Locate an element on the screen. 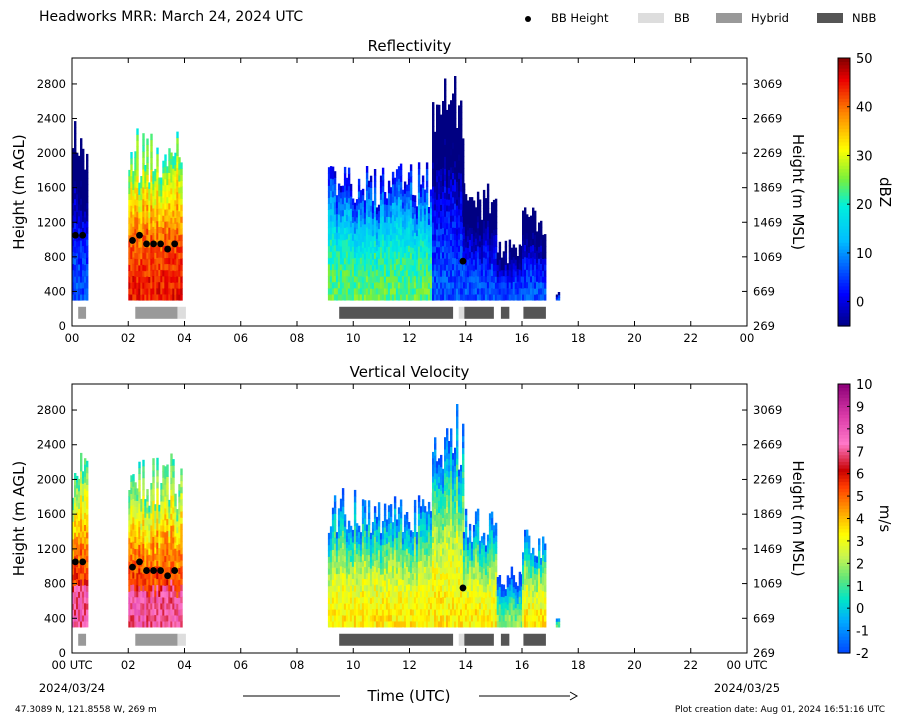  colorbar-segment is located at coordinates (844, 83).